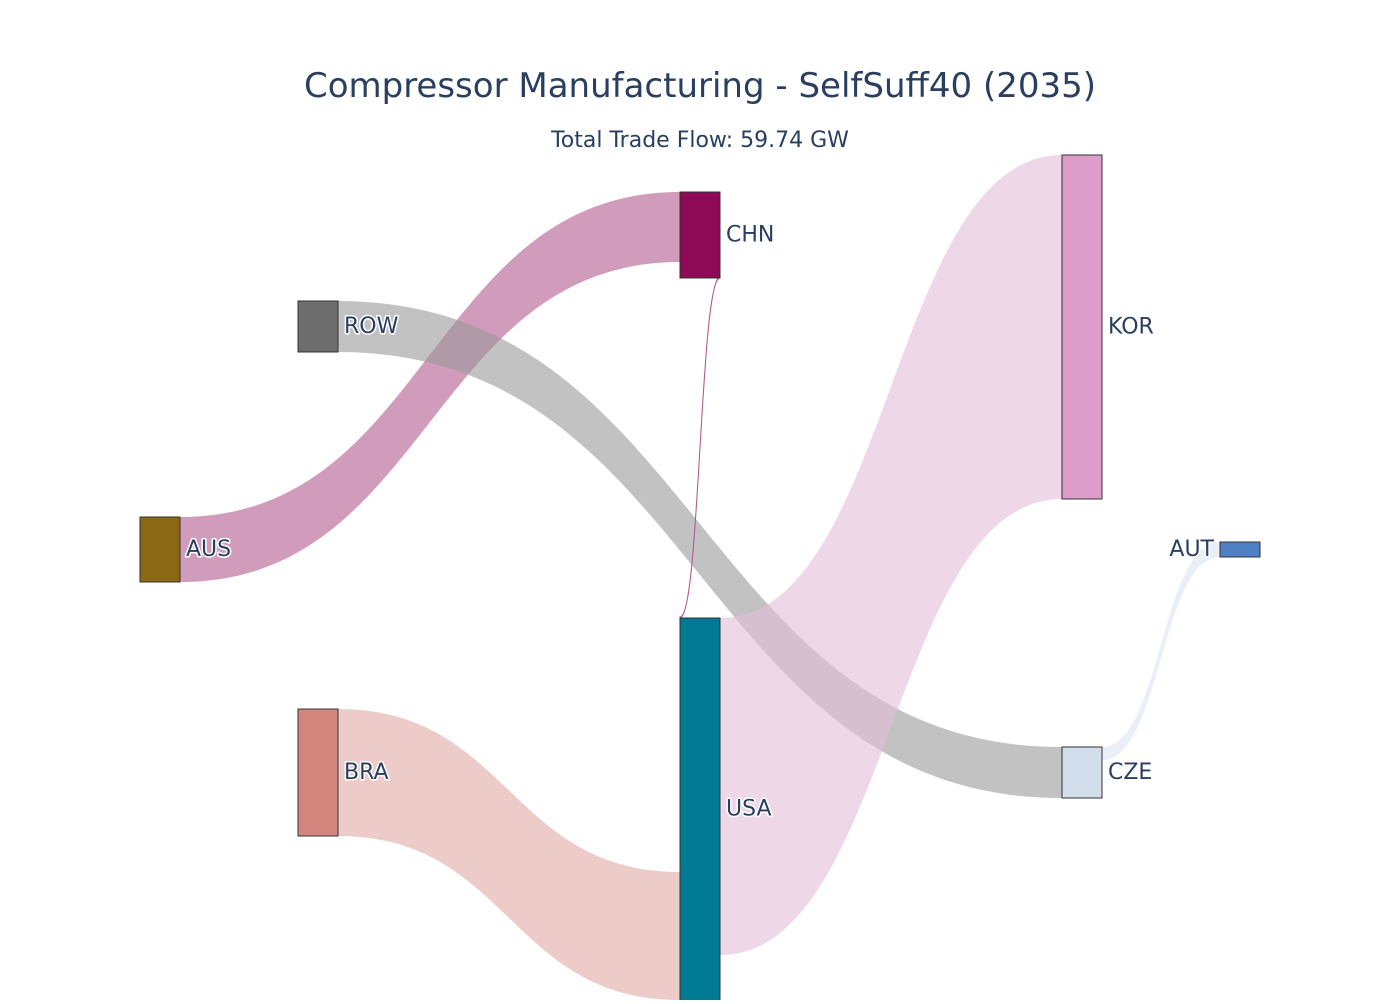 The width and height of the screenshot is (1400, 1004). What do you see at coordinates (1161, 651) in the screenshot?
I see `link-cze-aut` at bounding box center [1161, 651].